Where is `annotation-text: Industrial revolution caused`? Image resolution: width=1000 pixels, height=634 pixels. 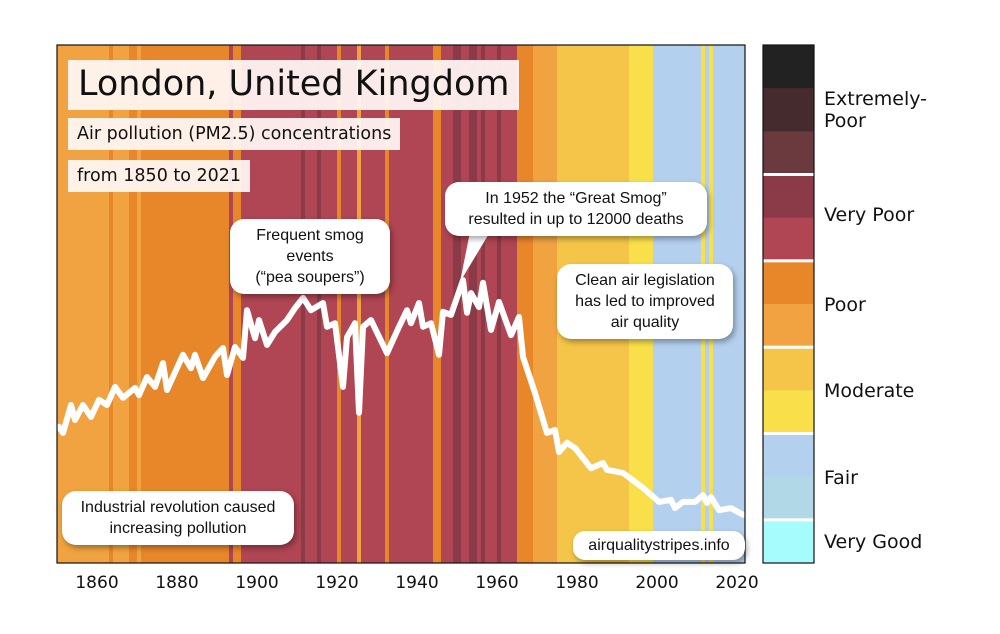
annotation-text: Industrial revolution caused is located at coordinates (178, 507).